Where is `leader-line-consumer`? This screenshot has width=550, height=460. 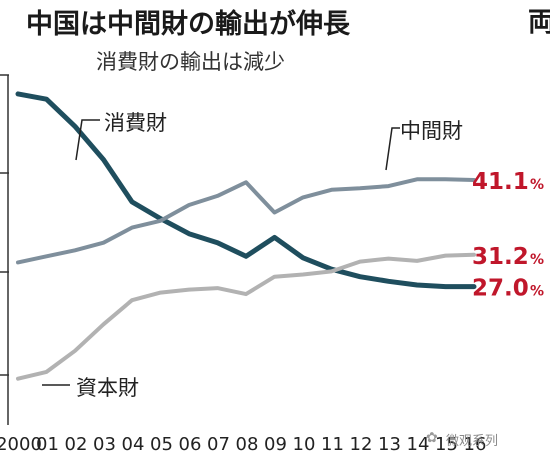
leader-line-consumer is located at coordinates (87, 140).